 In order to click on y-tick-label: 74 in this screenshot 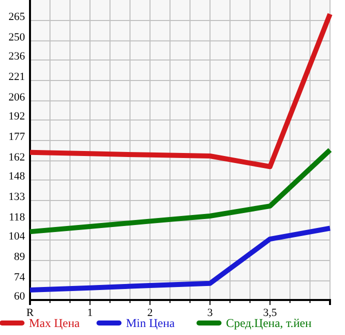, I will do `click(20, 277)`.